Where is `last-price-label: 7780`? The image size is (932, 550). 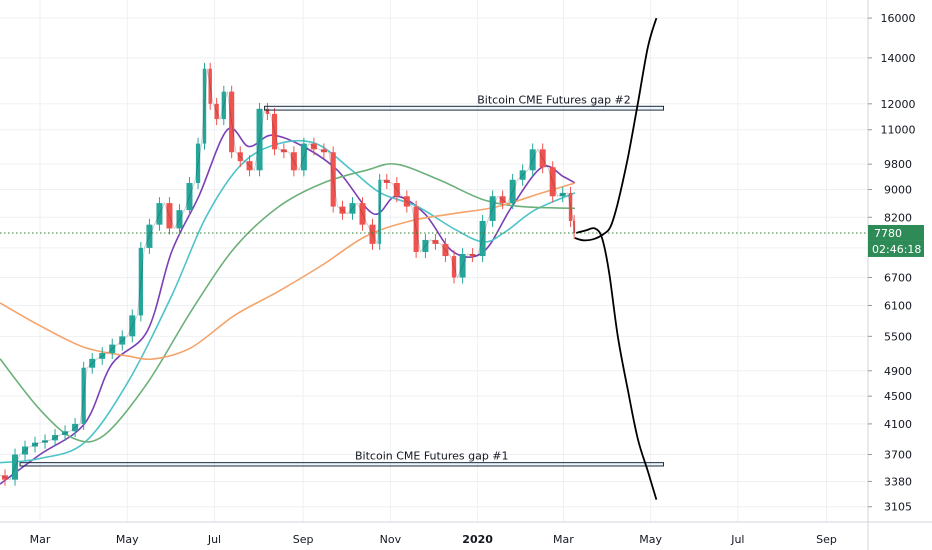 last-price-label: 7780 is located at coordinates (888, 233).